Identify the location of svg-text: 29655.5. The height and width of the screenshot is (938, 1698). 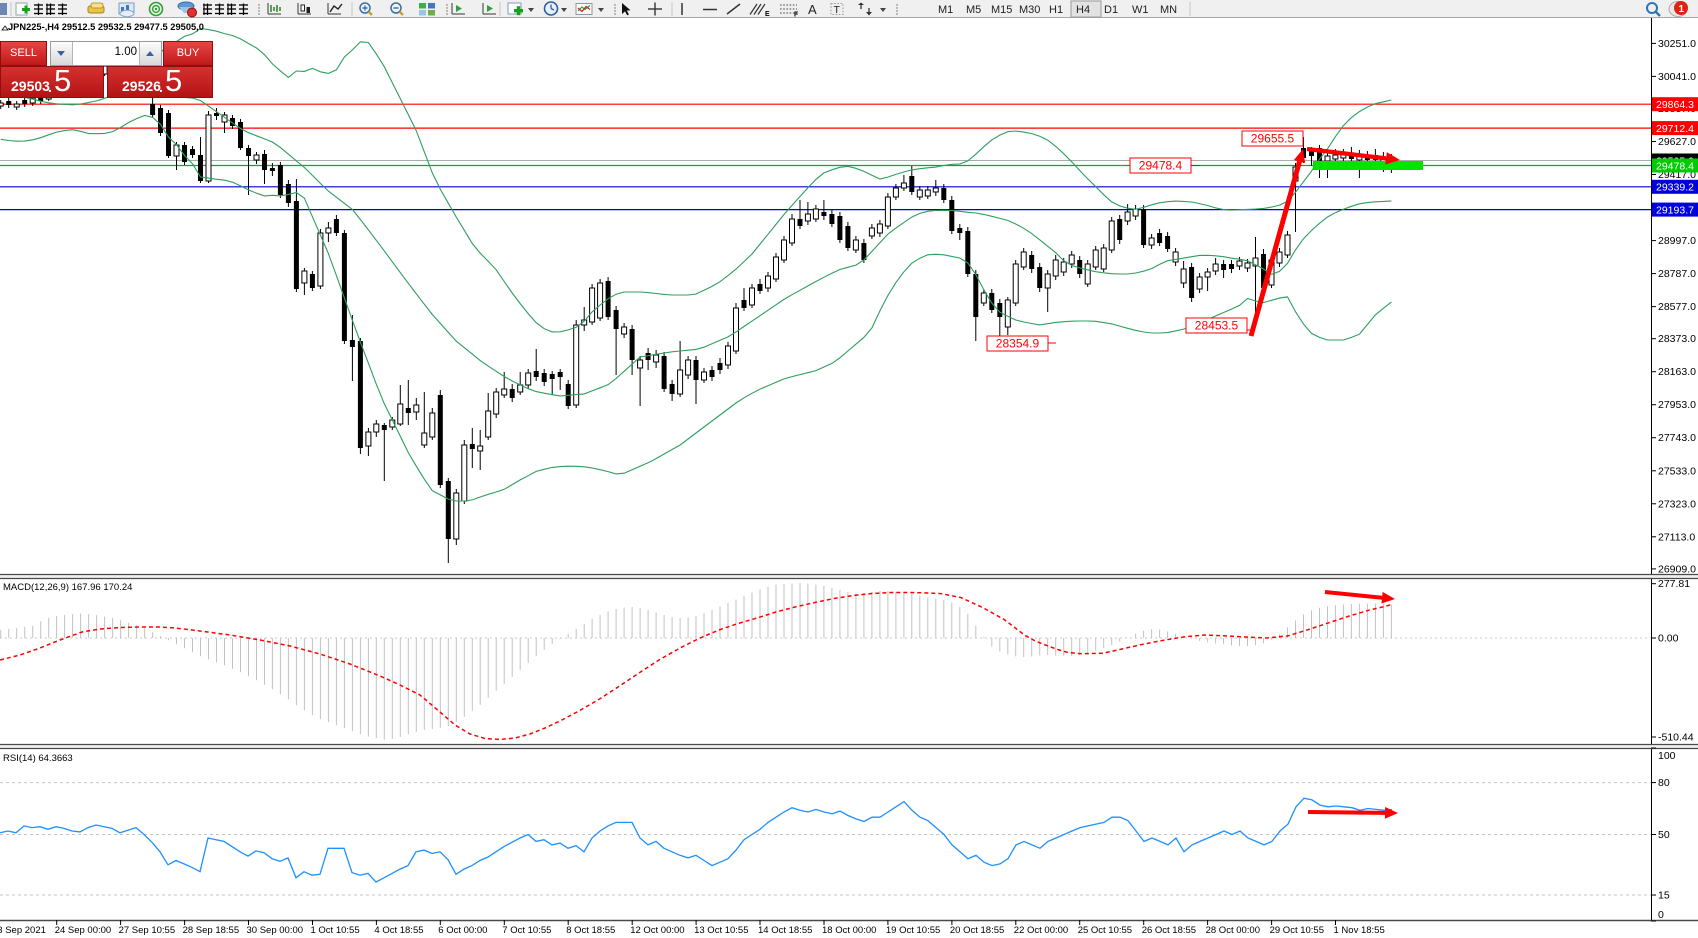
(1273, 139).